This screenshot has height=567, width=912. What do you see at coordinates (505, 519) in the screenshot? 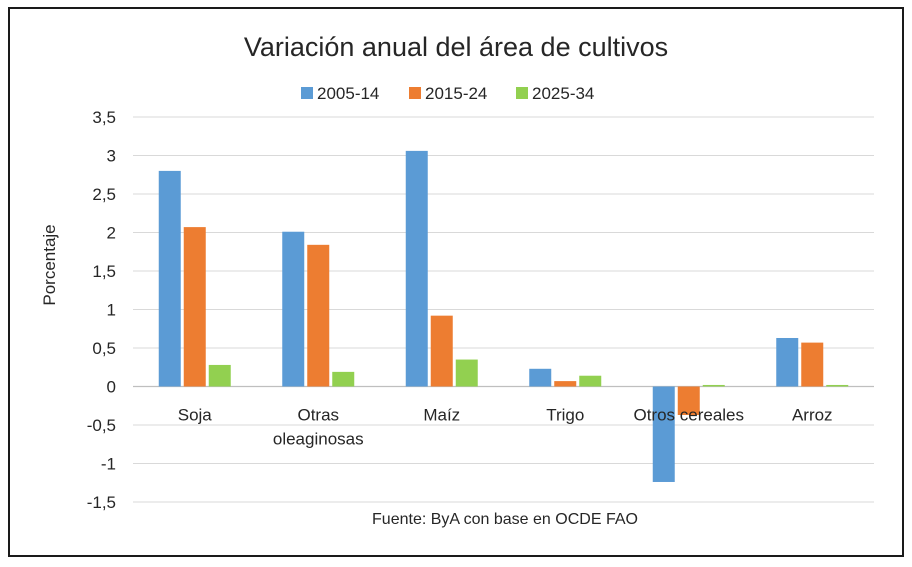
I see `source-note: Fuente: ByA con base en OCDE FAO` at bounding box center [505, 519].